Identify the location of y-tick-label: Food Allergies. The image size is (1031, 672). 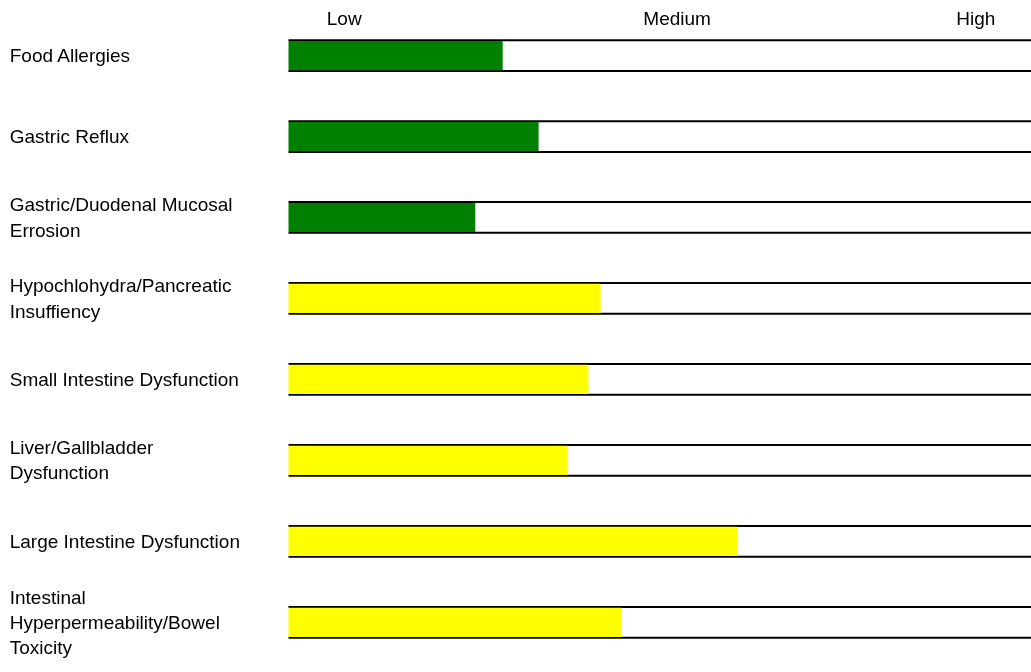
(70, 56).